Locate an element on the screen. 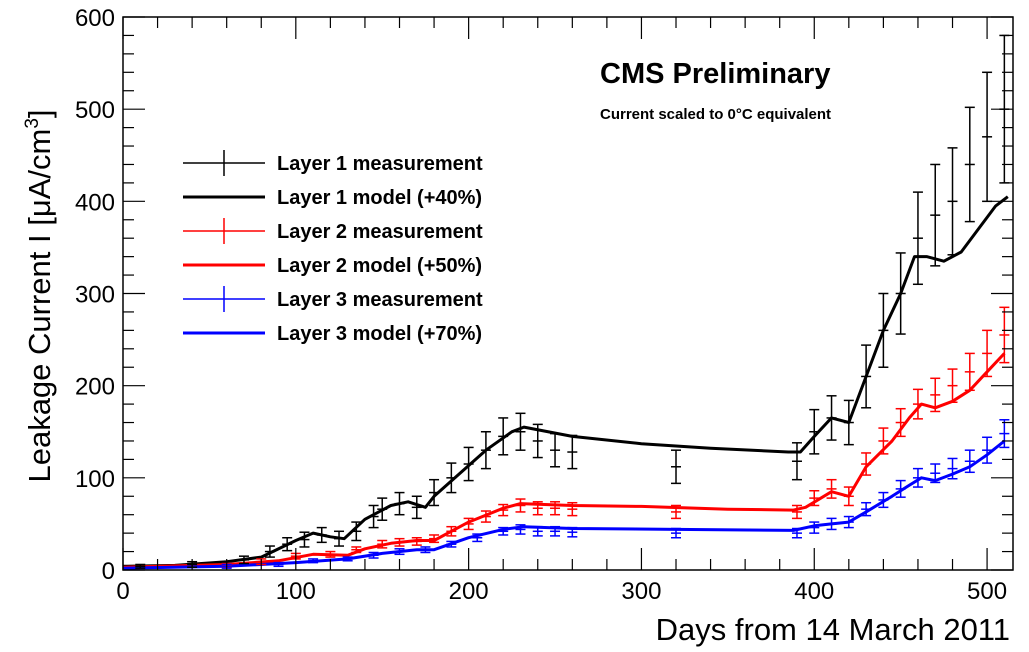 Image resolution: width=1029 pixels, height=652 pixels. y-axis-title: Leakage Current I [μA/cm3] is located at coordinates (39, 295).